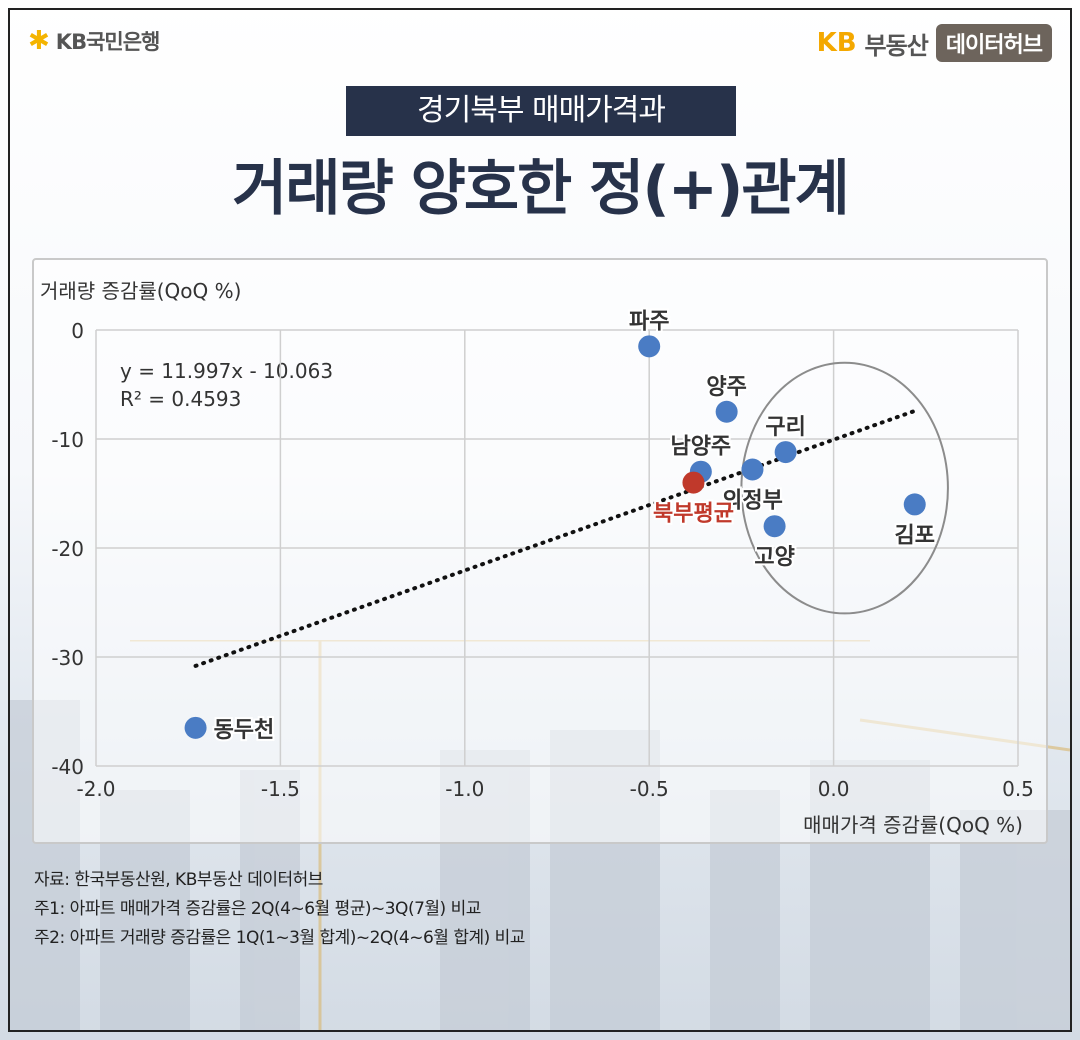 This screenshot has width=1080, height=1040. Describe the element at coordinates (752, 501) in the screenshot. I see `point-label: 의정부` at that location.